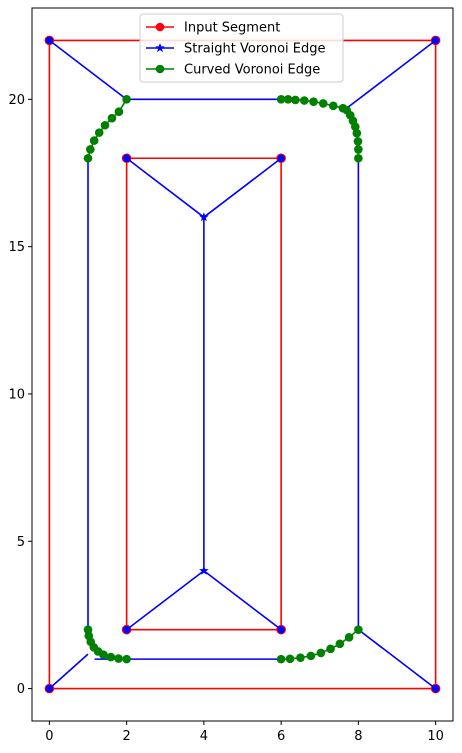 This screenshot has width=462, height=753. I want to click on legend-star-marker, so click(160, 48).